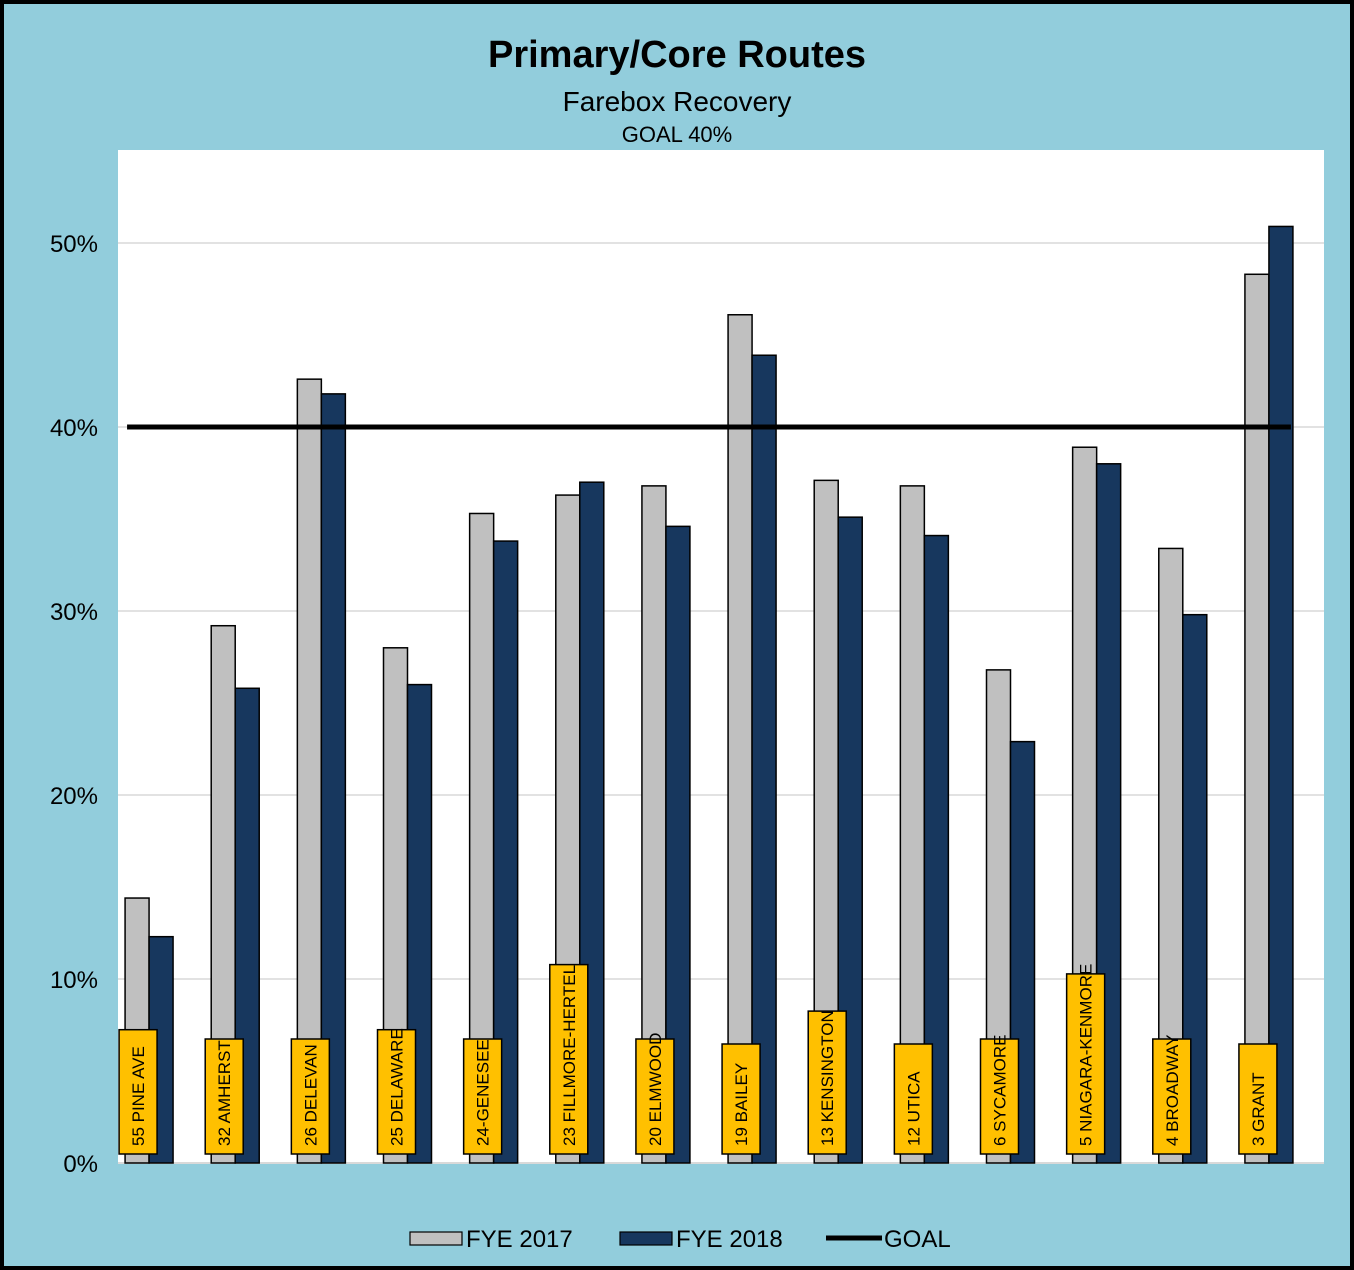 The width and height of the screenshot is (1354, 1270). What do you see at coordinates (1000, 1090) in the screenshot?
I see `category-label: 6 SYCAMORE` at bounding box center [1000, 1090].